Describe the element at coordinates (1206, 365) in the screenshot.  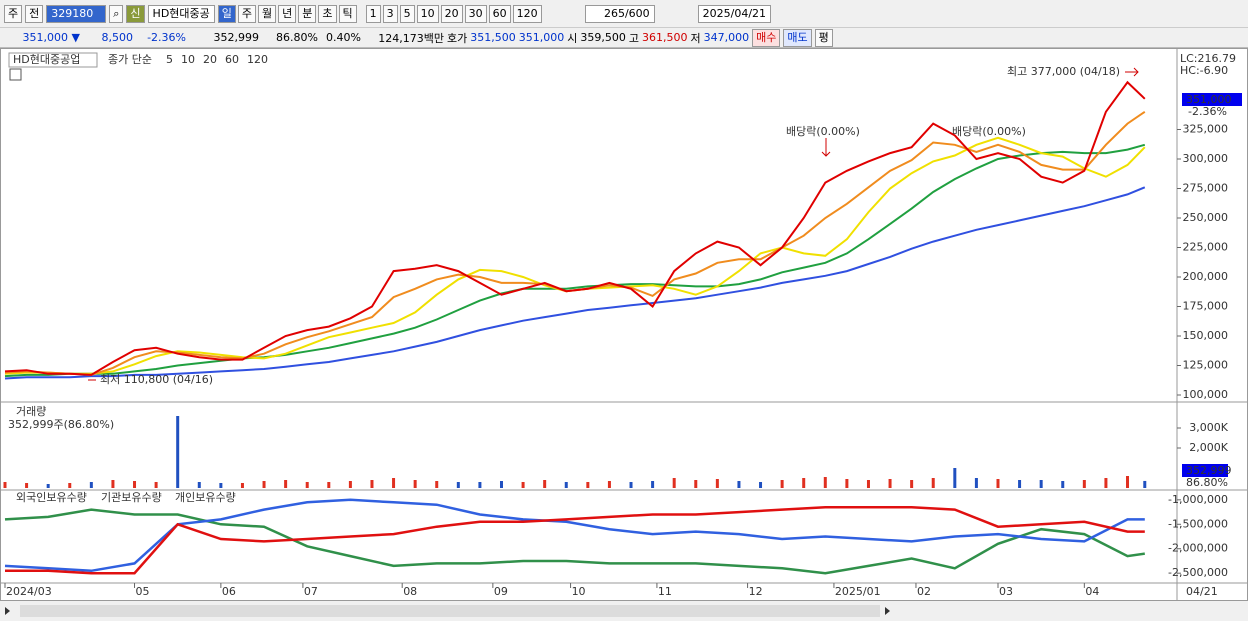
I see `y-tick-label: 125,000` at that location.